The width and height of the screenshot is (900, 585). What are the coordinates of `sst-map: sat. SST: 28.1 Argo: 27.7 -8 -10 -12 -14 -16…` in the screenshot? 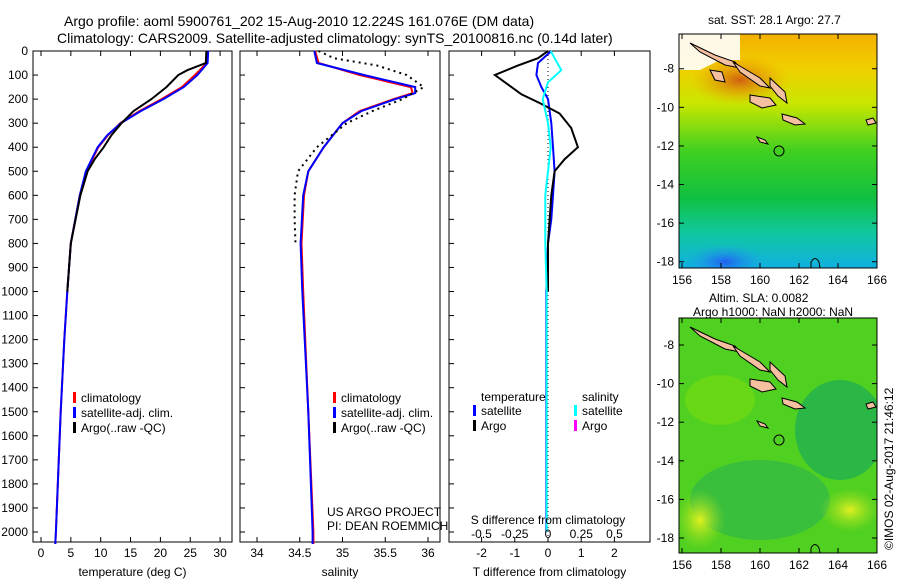 It's located at (772, 150).